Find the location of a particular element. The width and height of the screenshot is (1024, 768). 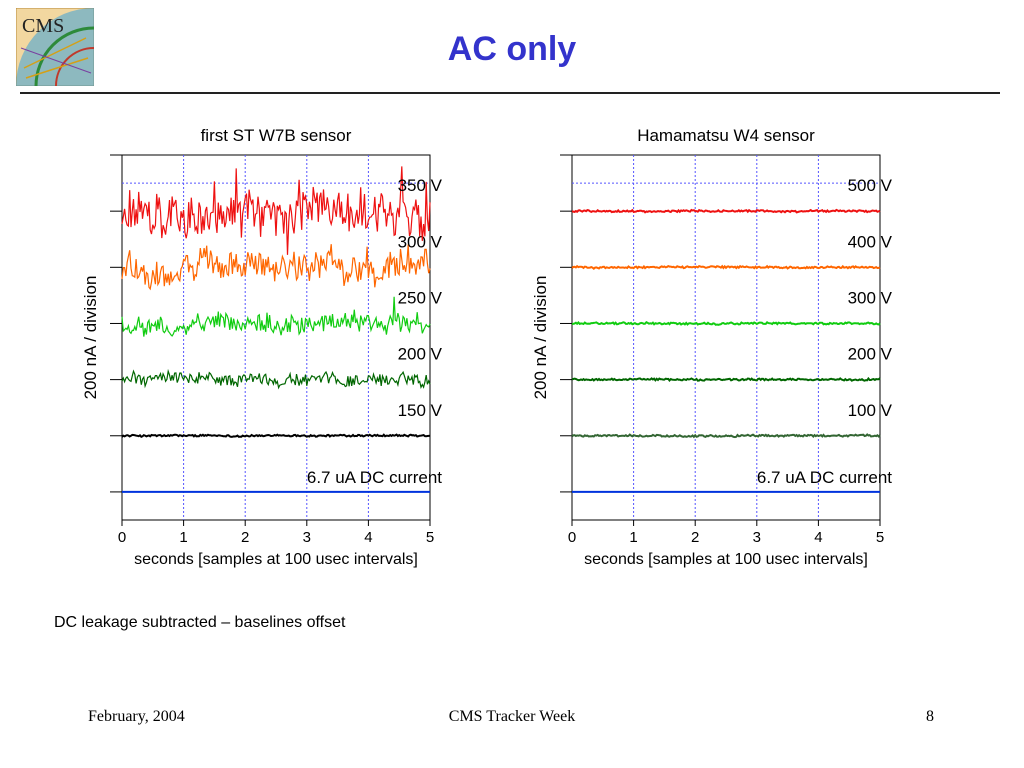

cms-logo-text: CMS is located at coordinates (43, 26).